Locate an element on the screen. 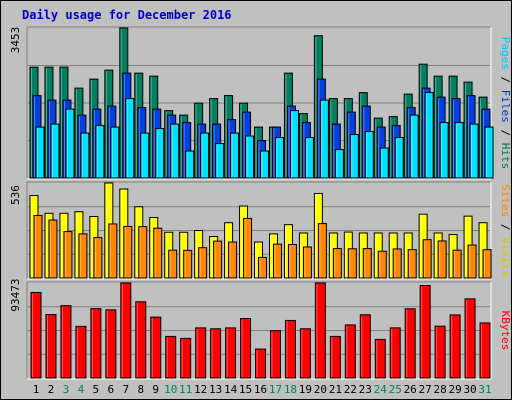 The image size is (512, 400). day-label-15: 15 is located at coordinates (245, 389).